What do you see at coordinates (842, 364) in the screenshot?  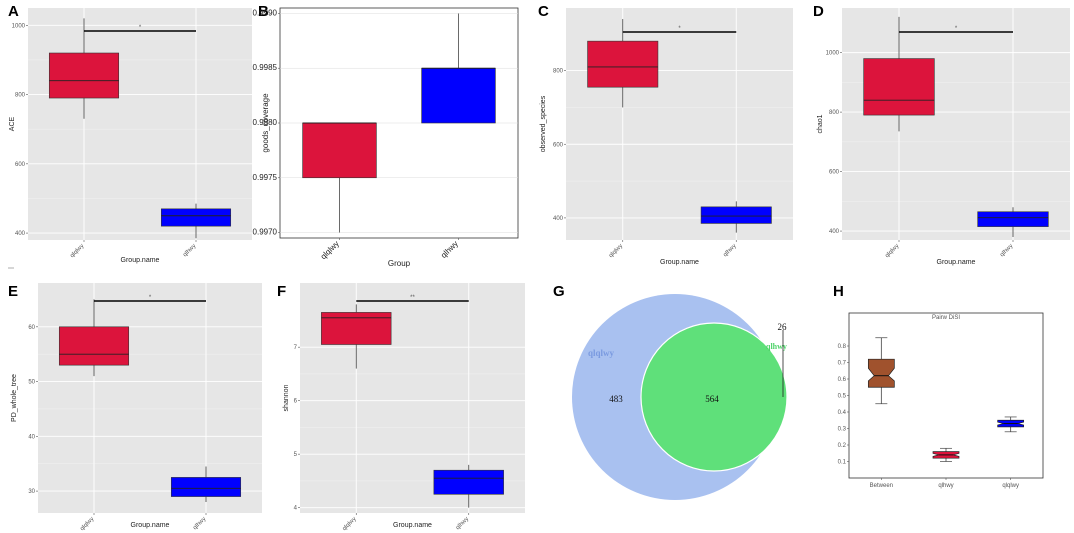 I see `y-tick-label: 0.7` at bounding box center [842, 364].